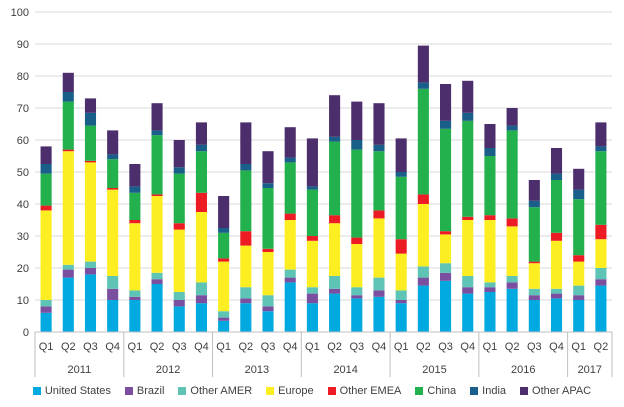 The image size is (624, 407). I want to click on y-tick-label: 40, so click(23, 205).